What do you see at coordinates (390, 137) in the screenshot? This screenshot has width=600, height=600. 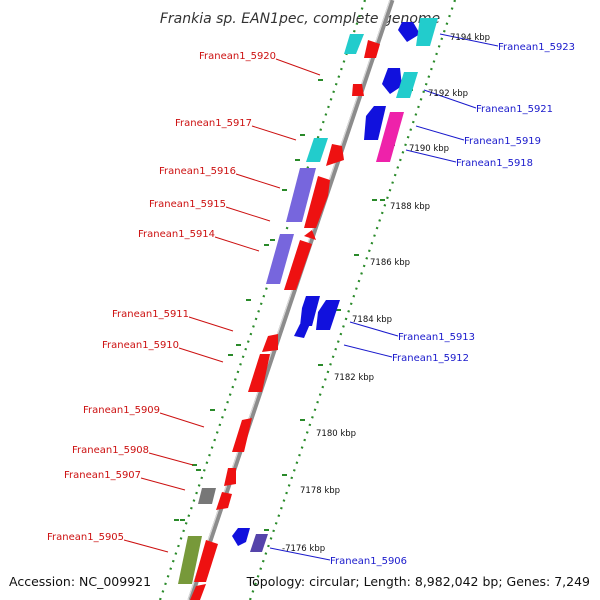 I see `gene-5918-magenta` at bounding box center [390, 137].